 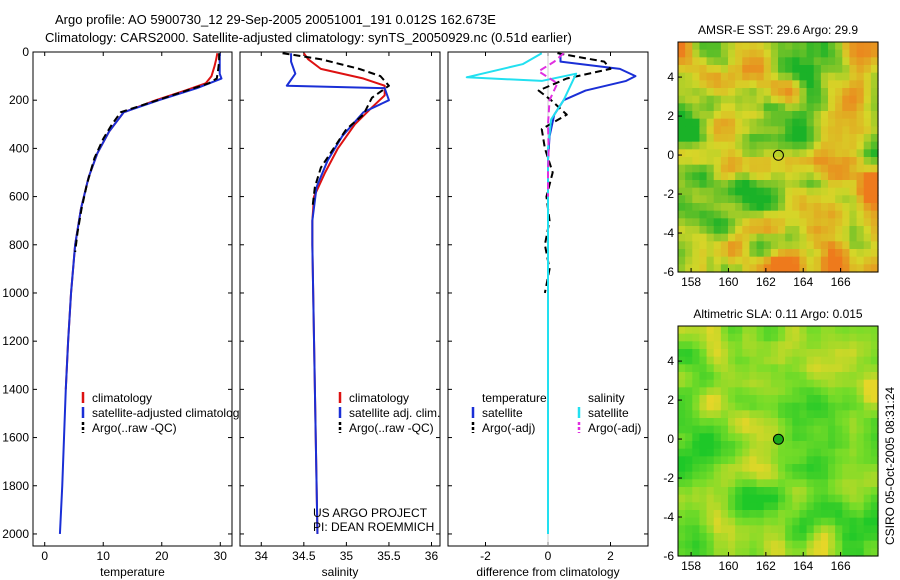 I want to click on sst-map-y-tick-label: -6, so click(x=668, y=272).